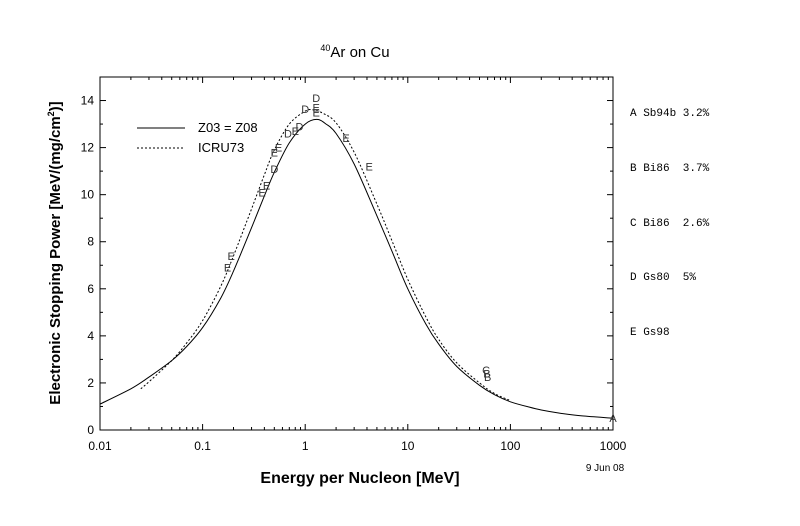  I want to click on y-tick-label: 4, so click(90, 336).